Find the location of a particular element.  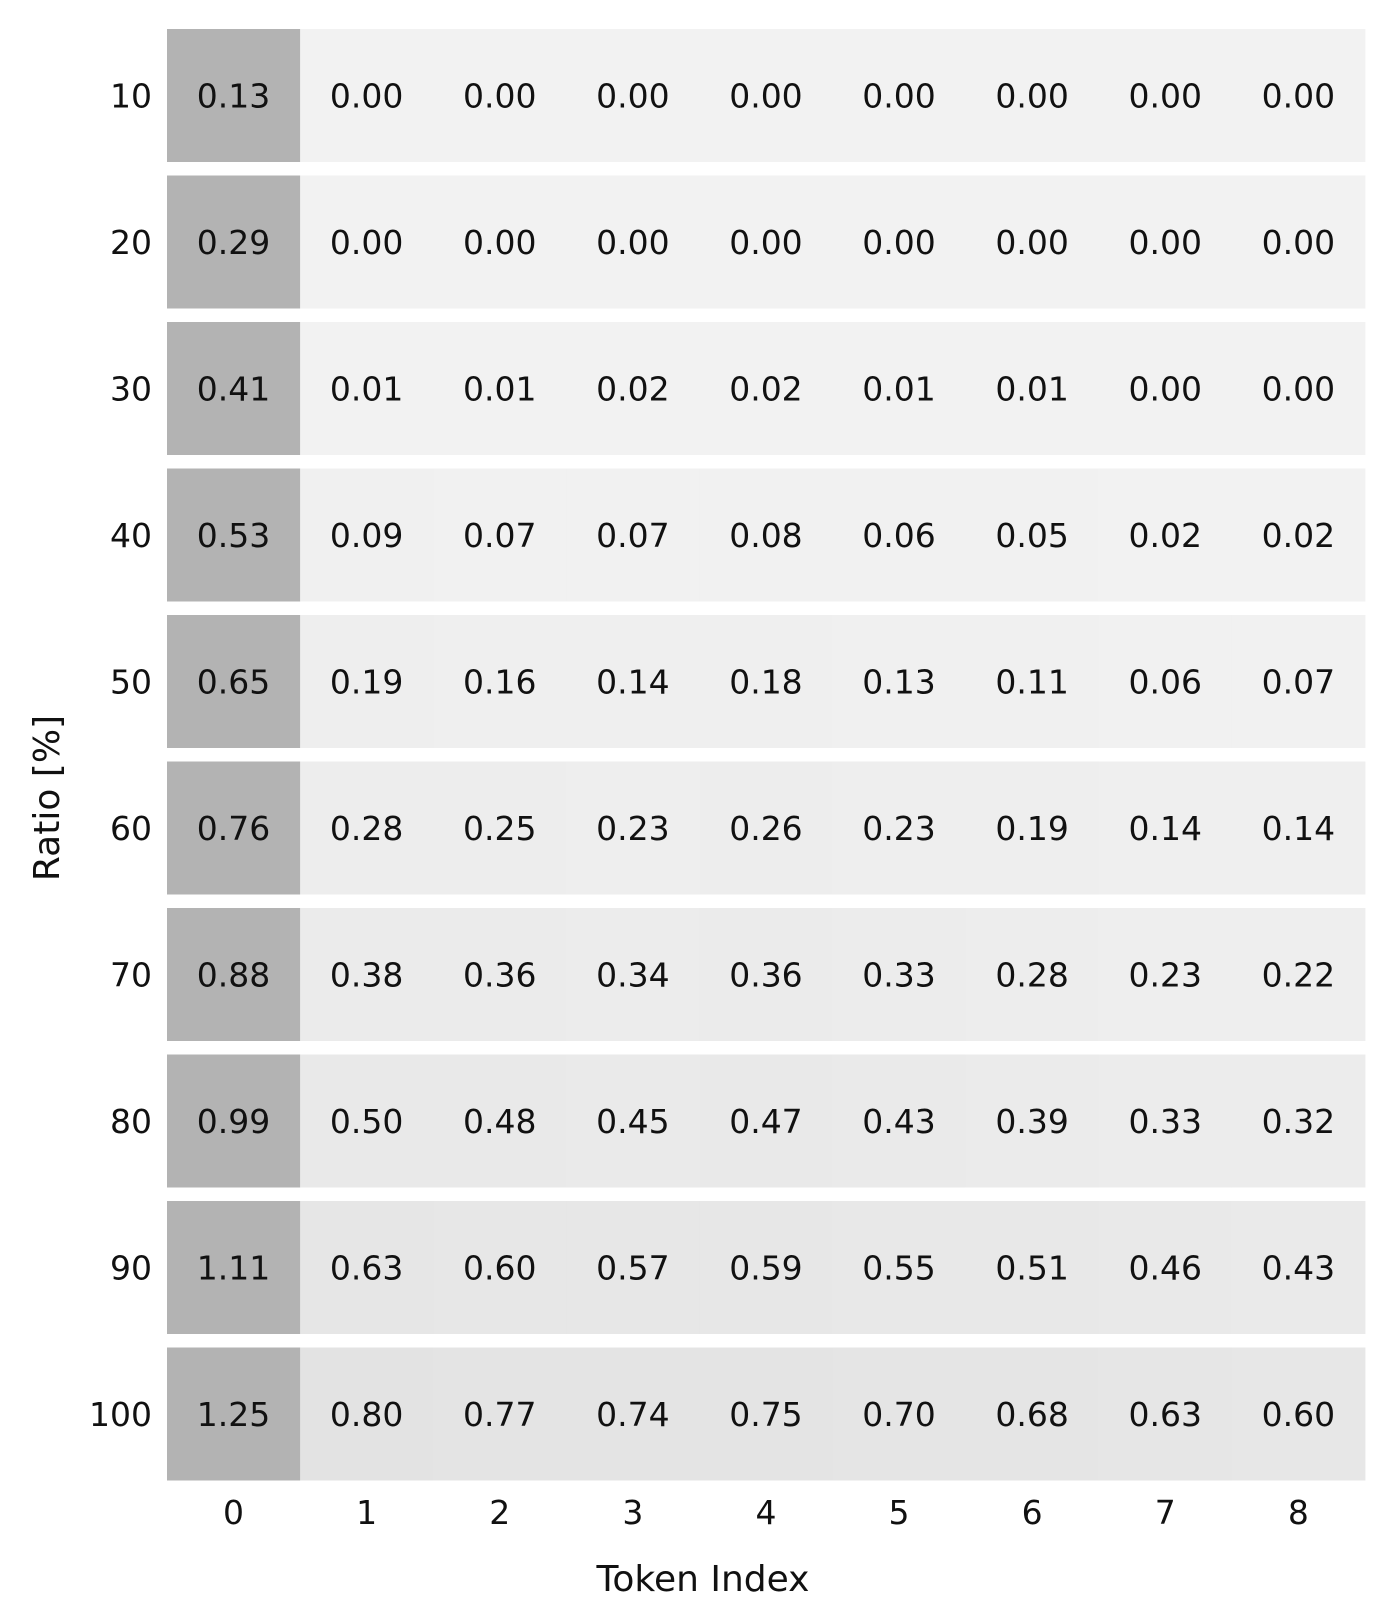

cell-value-label: 0.34 is located at coordinates (632, 975).